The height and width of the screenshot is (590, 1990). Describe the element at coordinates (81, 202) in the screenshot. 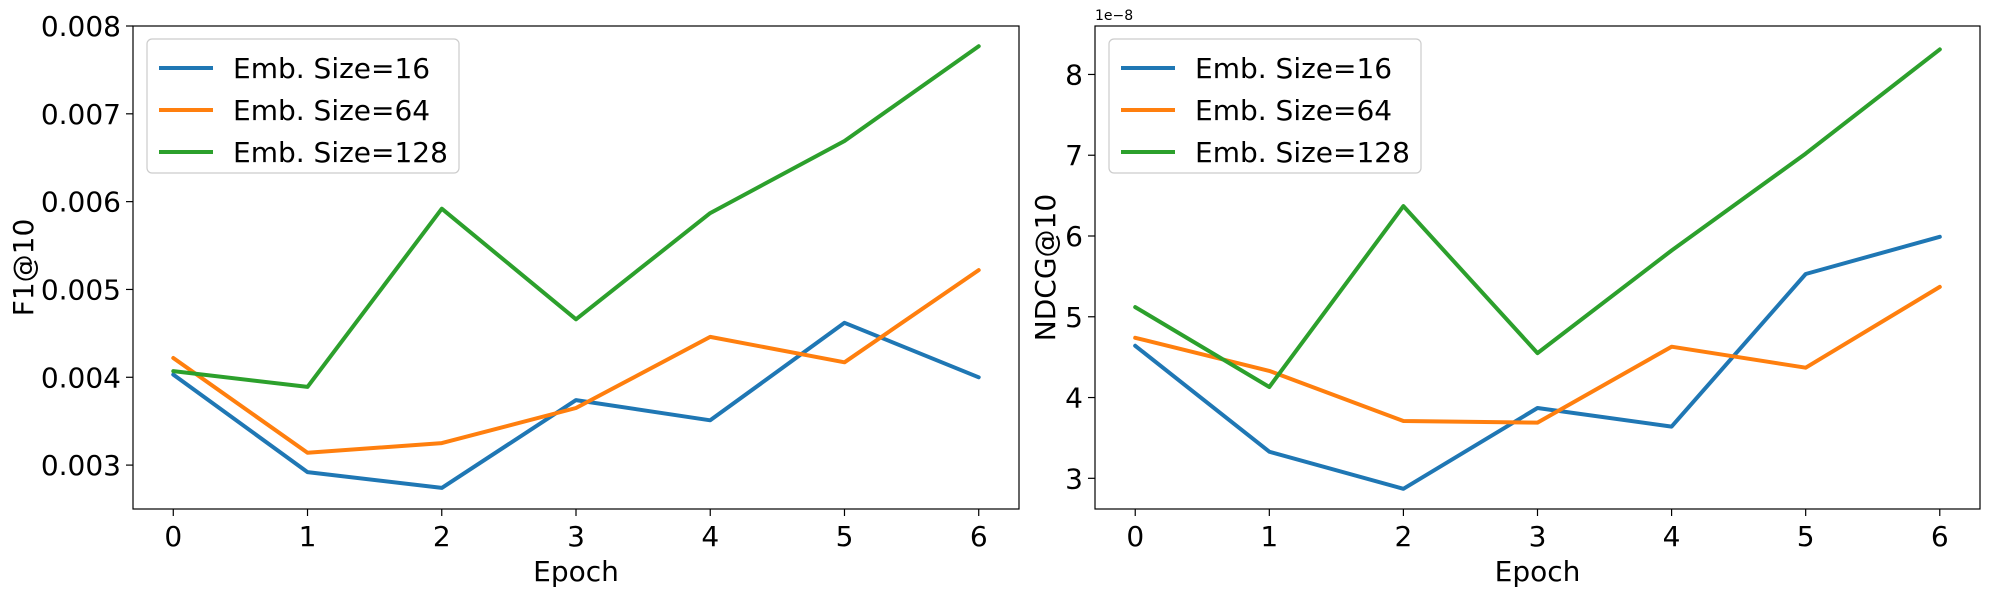

I see `y-tick-label: 0.006` at that location.